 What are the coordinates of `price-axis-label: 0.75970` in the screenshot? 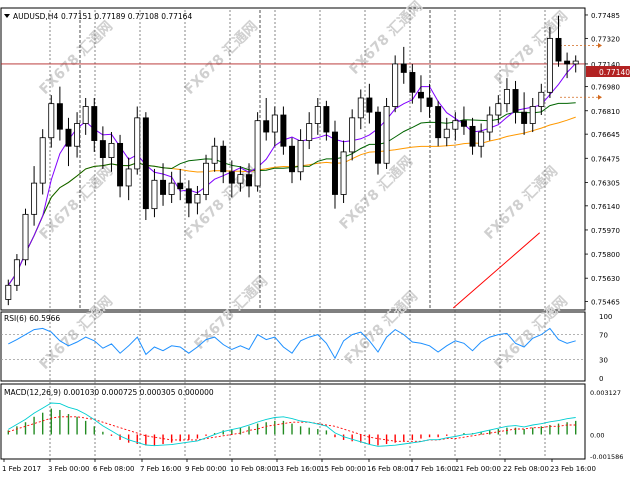 It's located at (605, 231).